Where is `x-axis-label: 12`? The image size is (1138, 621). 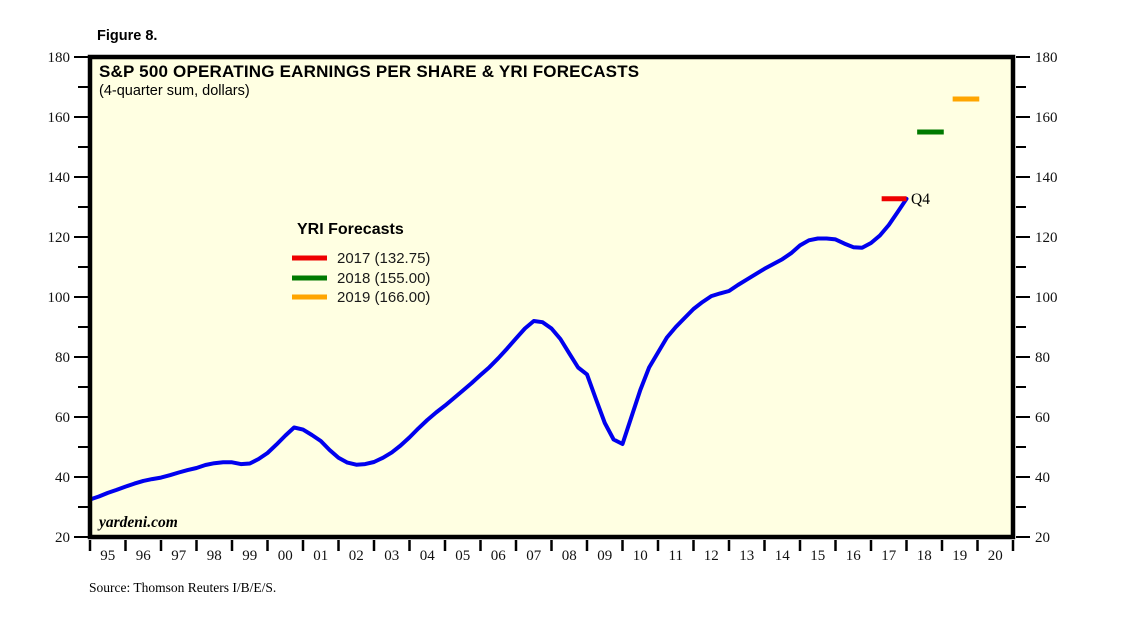
x-axis-label: 12 is located at coordinates (711, 556).